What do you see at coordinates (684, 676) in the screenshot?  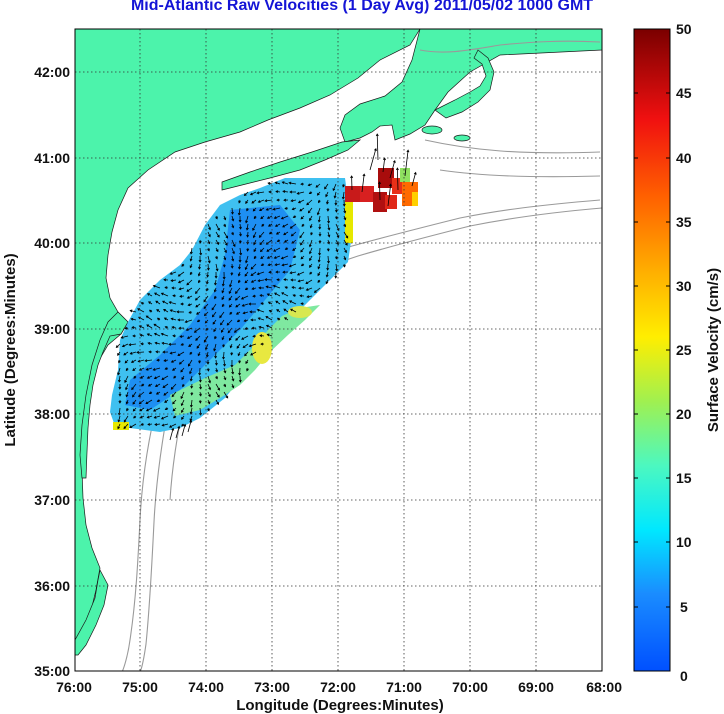 I see `colorbar-tick-label: 0` at bounding box center [684, 676].